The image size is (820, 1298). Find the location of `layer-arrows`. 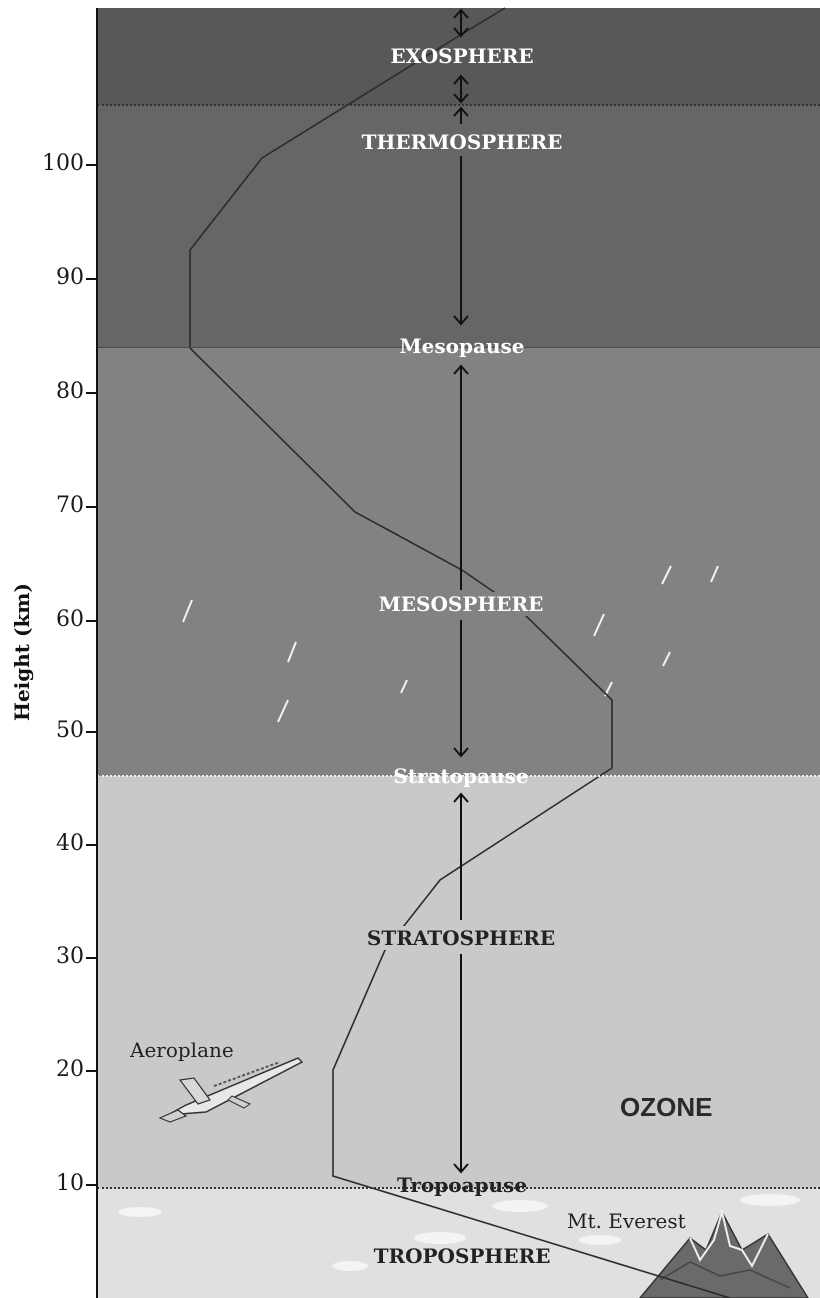

layer-arrows is located at coordinates (461, 591).